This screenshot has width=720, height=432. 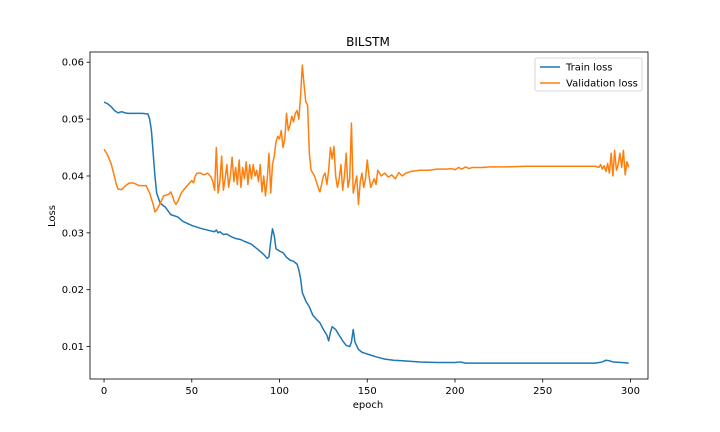 I want to click on x-tick-label: 0, so click(x=104, y=391).